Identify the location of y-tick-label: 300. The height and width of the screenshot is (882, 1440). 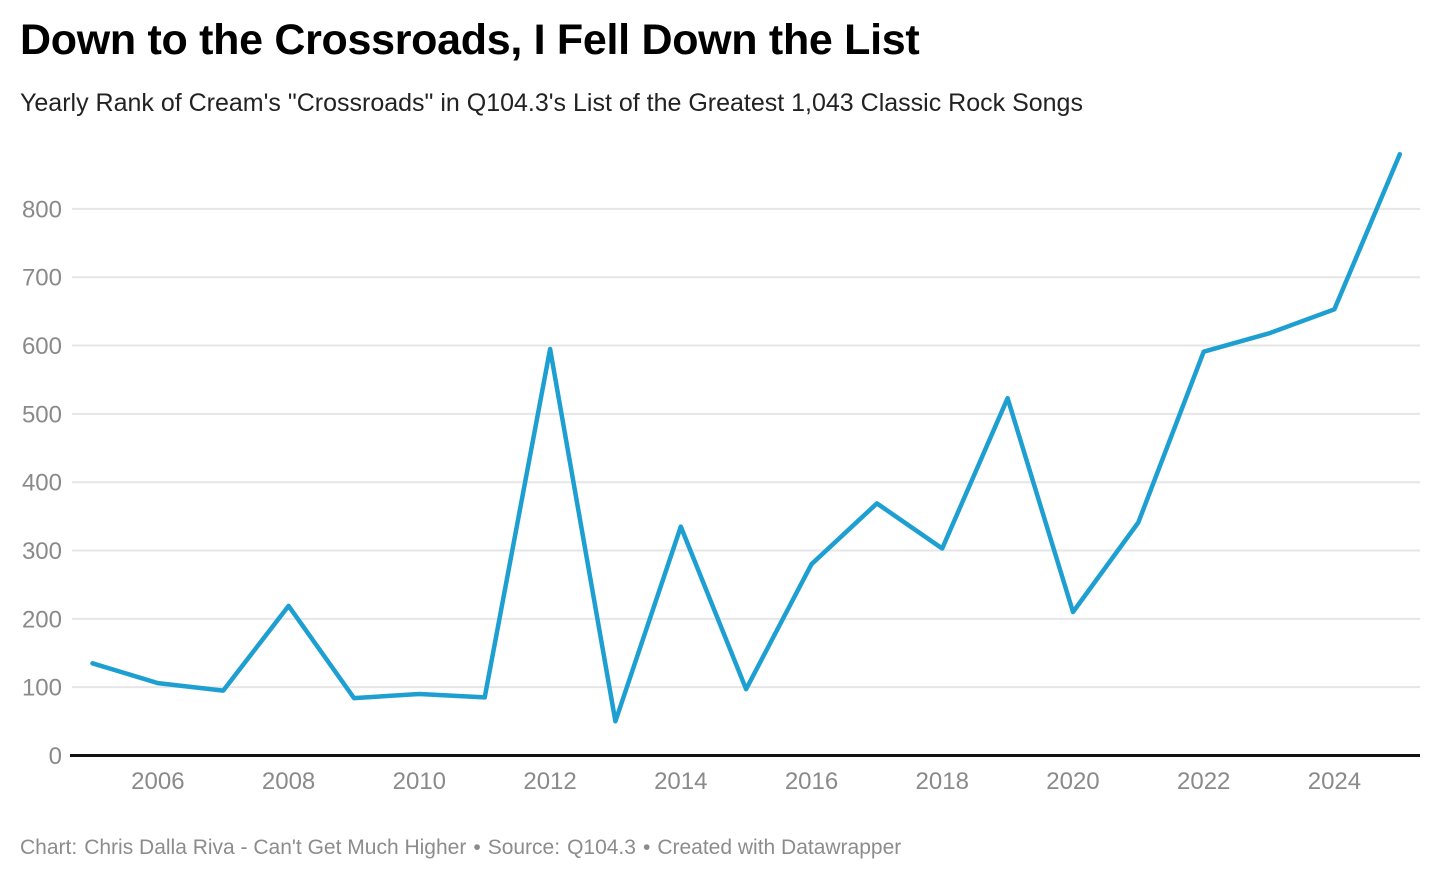
(42, 551).